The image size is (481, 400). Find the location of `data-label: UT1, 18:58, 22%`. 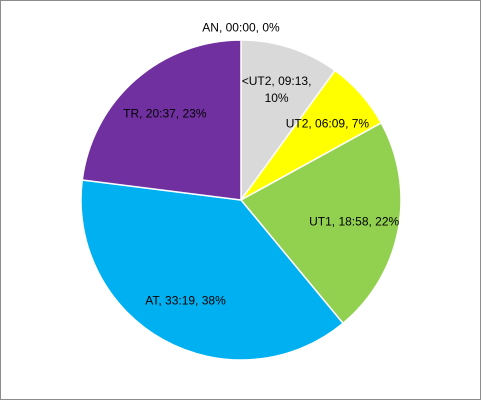

data-label: UT1, 18:58, 22% is located at coordinates (354, 221).